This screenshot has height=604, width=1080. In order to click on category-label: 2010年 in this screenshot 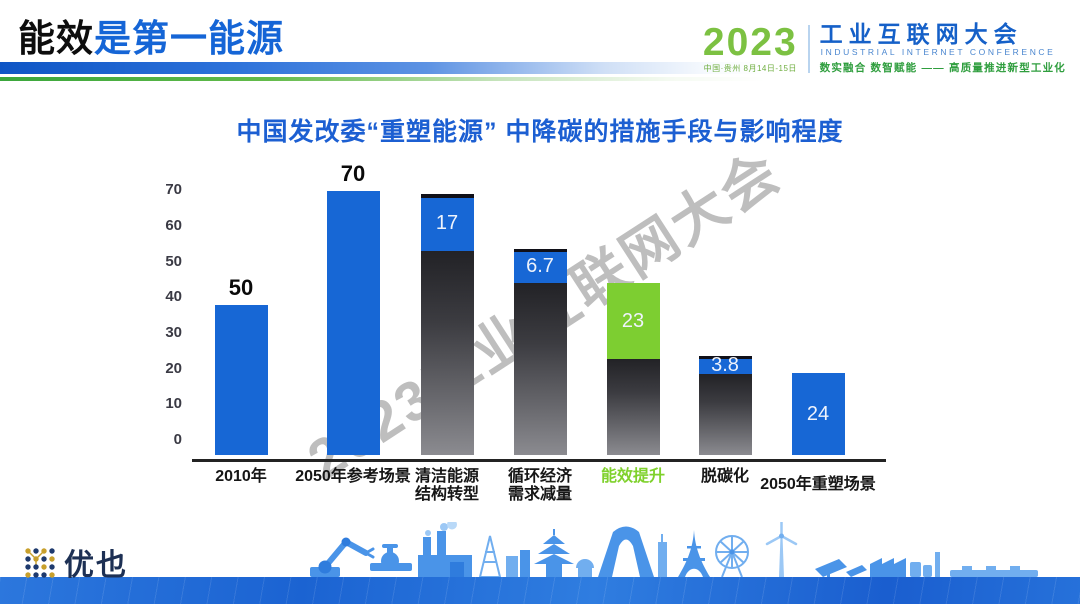, I will do `click(241, 477)`.